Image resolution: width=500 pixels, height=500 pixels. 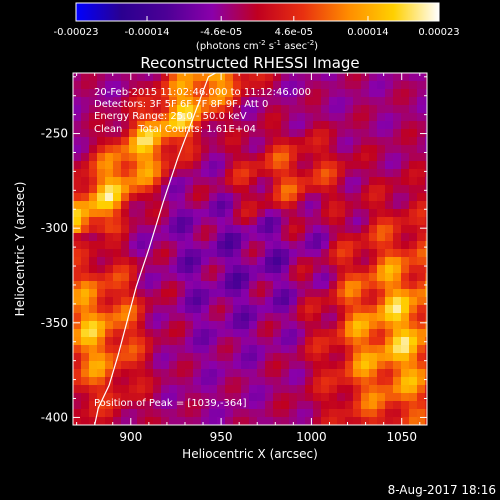 I want to click on y-axis-tick-label: -300, so click(x=54, y=228).